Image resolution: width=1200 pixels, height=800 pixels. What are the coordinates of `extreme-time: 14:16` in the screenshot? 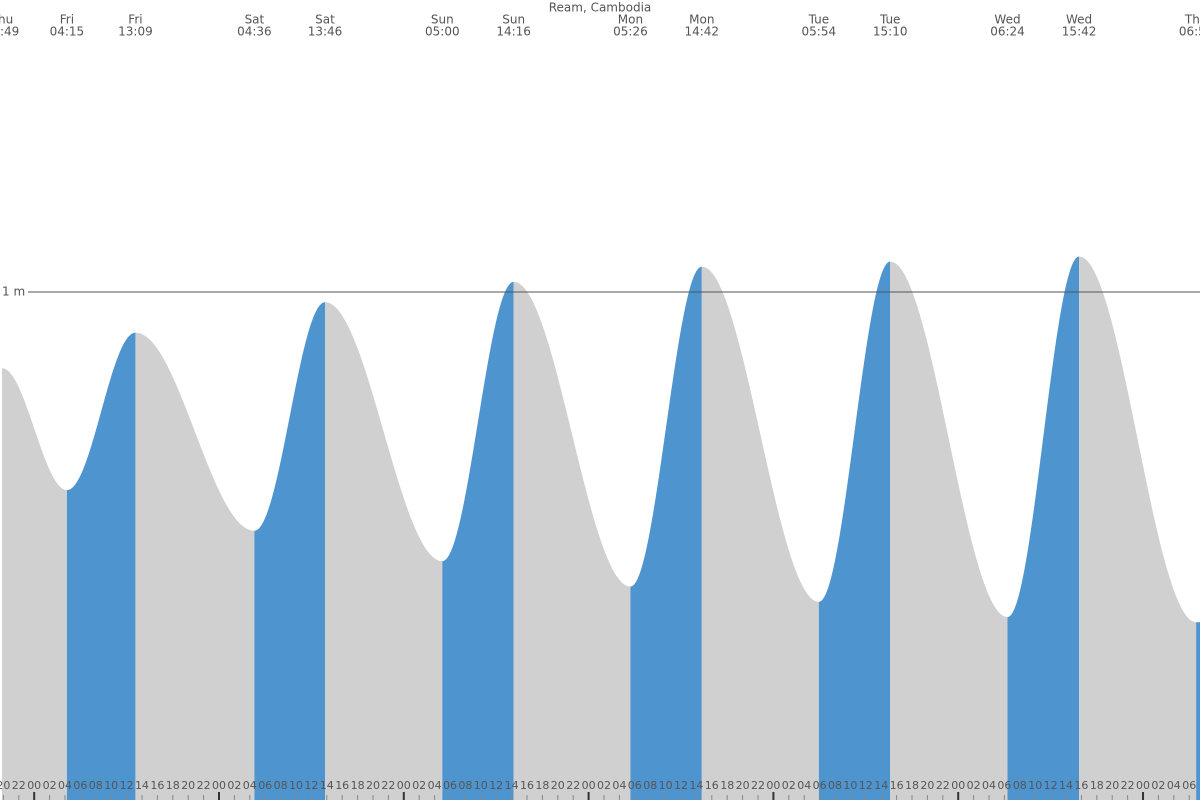 It's located at (513, 32).